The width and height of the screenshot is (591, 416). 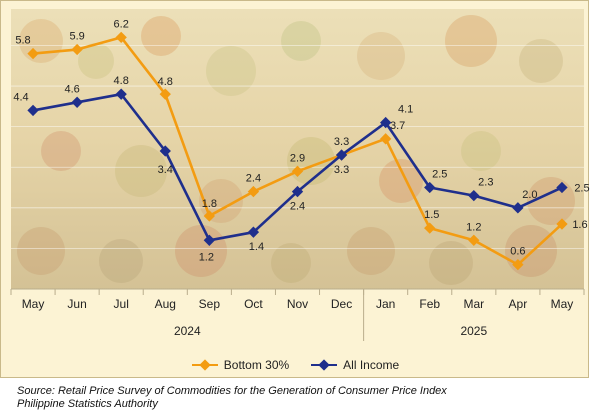 I want to click on legend-item: All Income, so click(x=355, y=365).